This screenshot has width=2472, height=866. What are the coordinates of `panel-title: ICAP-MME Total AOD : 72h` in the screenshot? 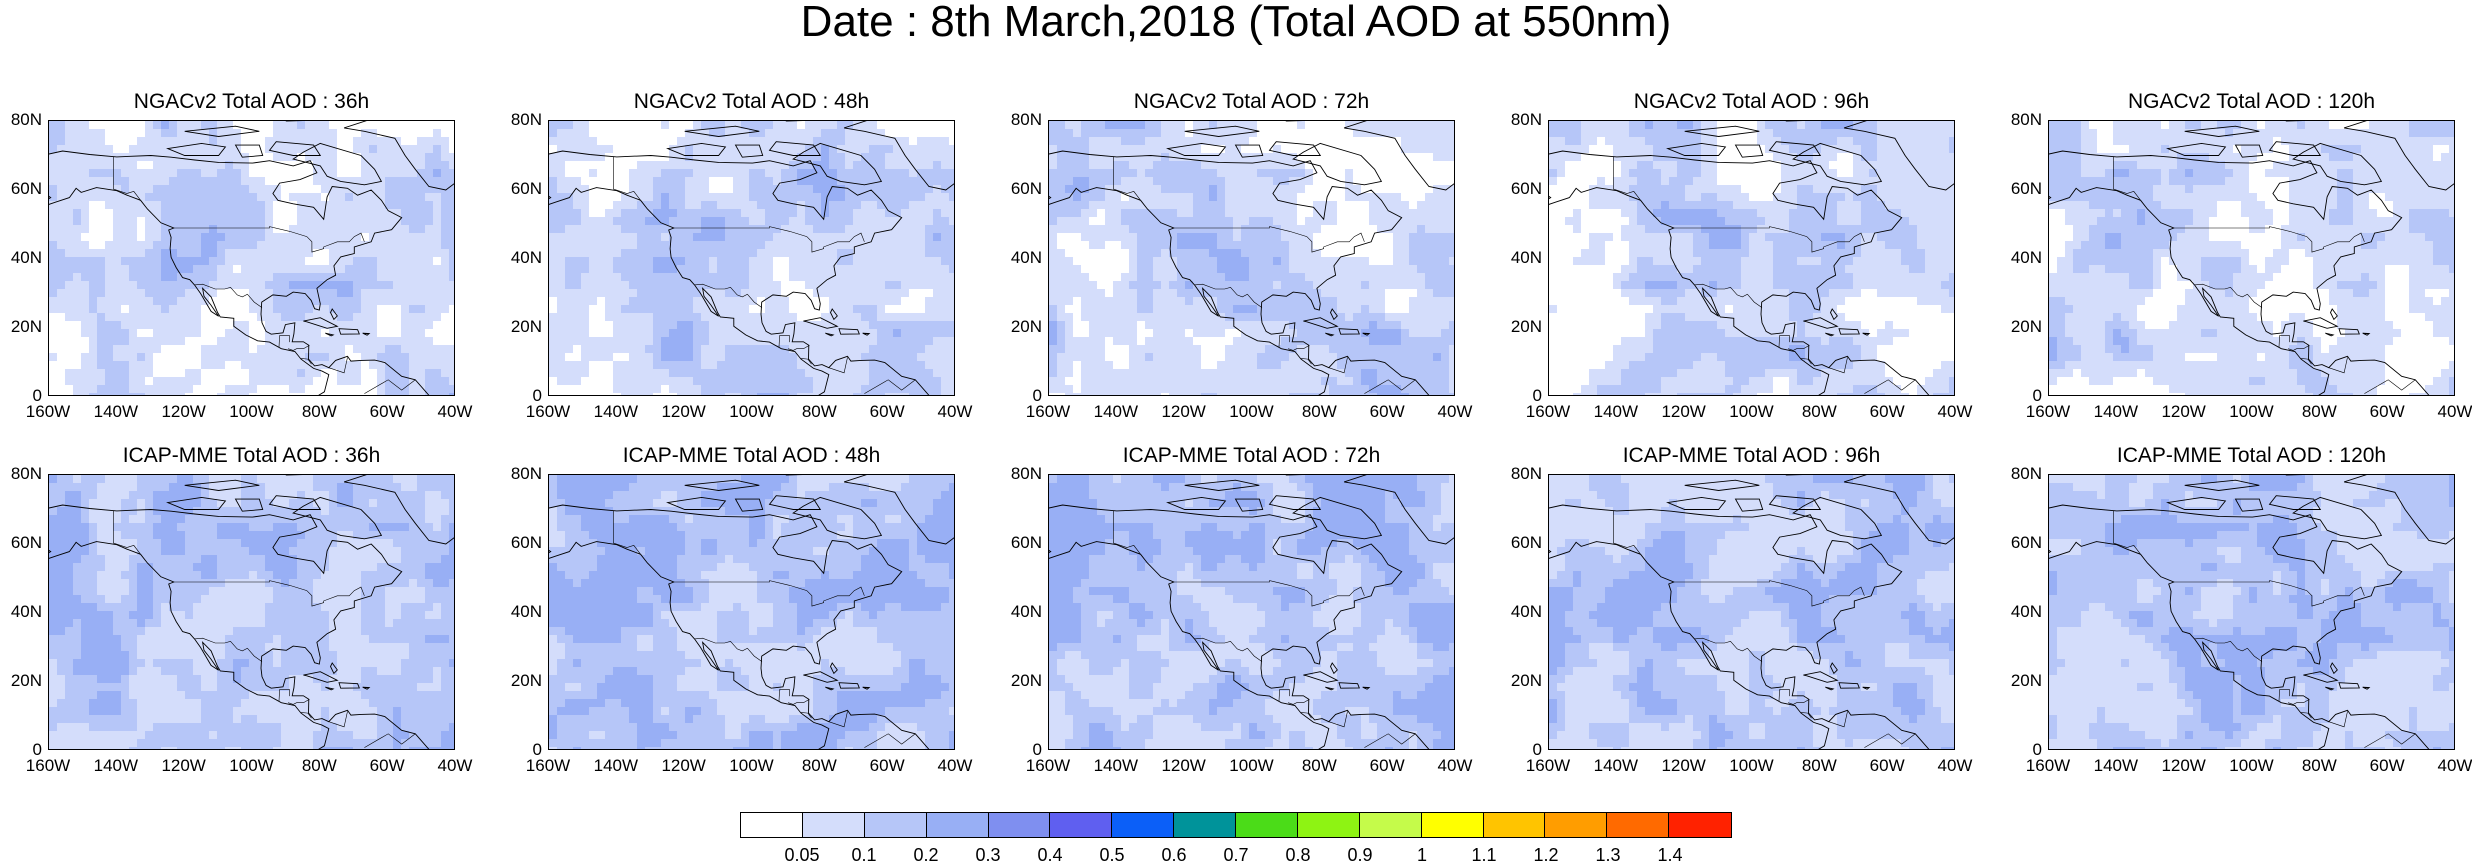 It's located at (1251, 456).